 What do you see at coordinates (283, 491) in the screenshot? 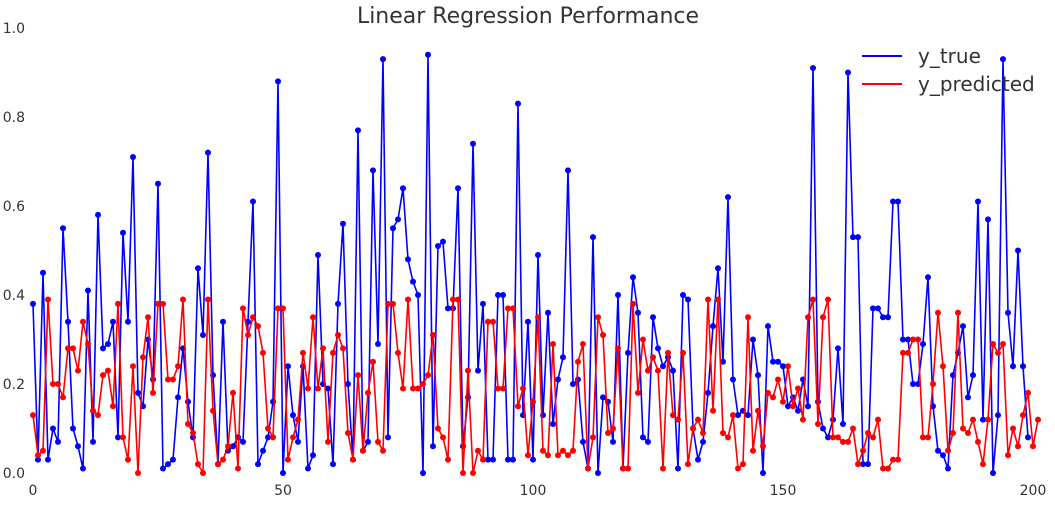
I see `x-tick-label: 50` at bounding box center [283, 491].